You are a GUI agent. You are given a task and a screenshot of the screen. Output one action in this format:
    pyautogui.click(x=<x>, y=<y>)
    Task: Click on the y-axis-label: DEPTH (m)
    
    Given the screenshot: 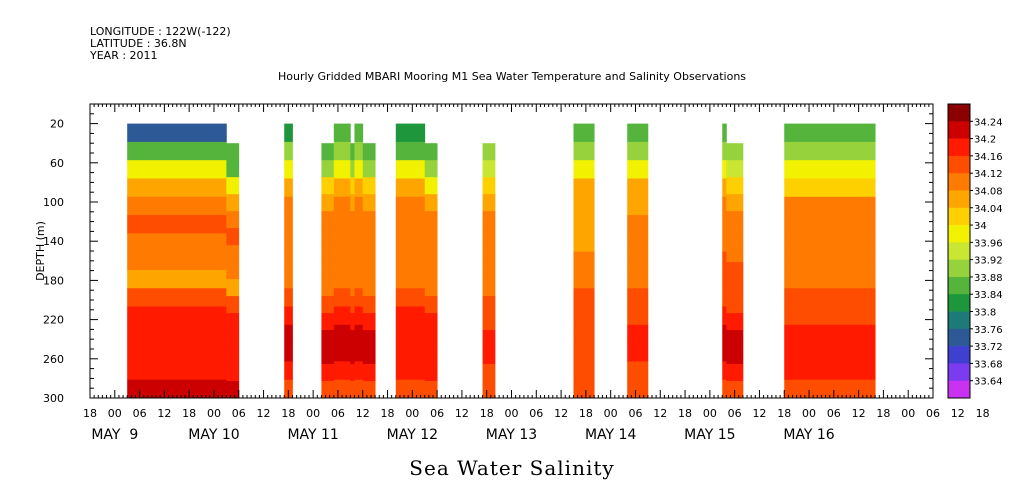 What is the action you would take?
    pyautogui.click(x=40, y=251)
    